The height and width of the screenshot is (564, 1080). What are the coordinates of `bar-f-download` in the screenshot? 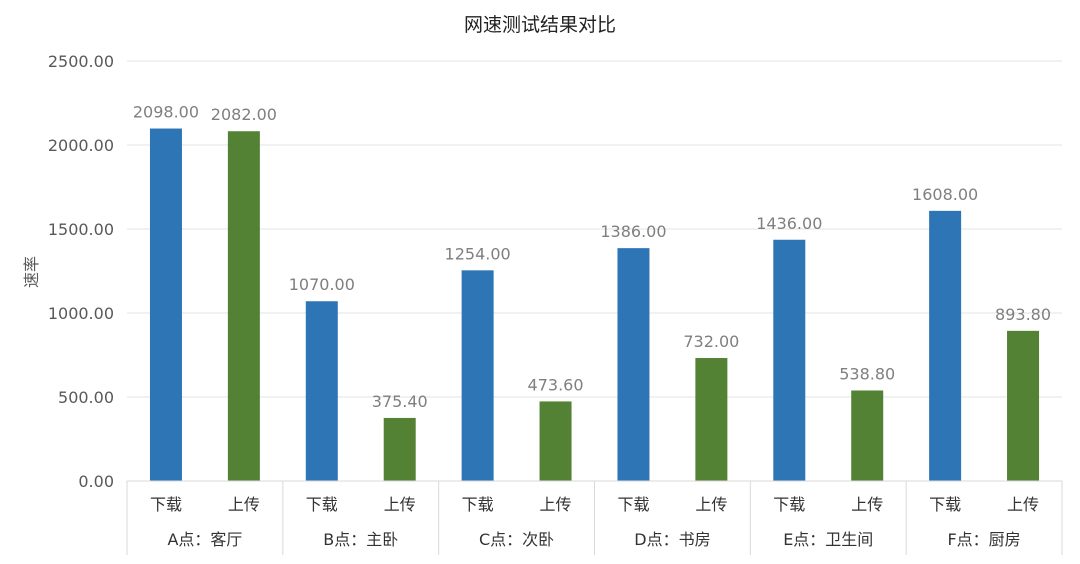 It's located at (945, 345).